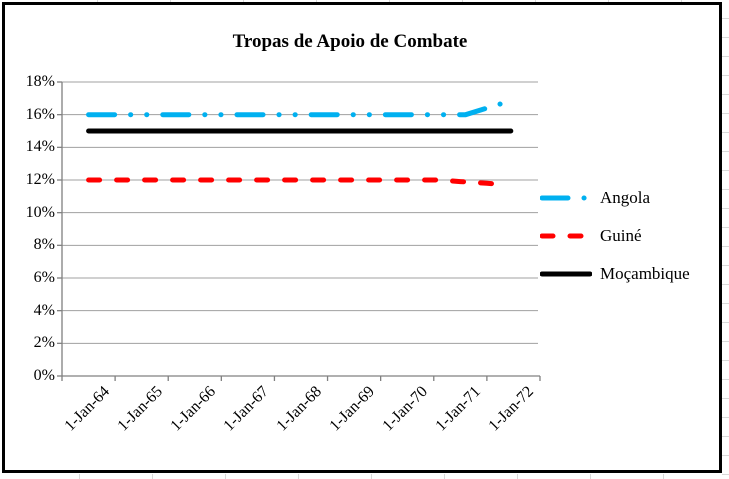  I want to click on spreadsheet-gridlines-right, so click(725, 239).